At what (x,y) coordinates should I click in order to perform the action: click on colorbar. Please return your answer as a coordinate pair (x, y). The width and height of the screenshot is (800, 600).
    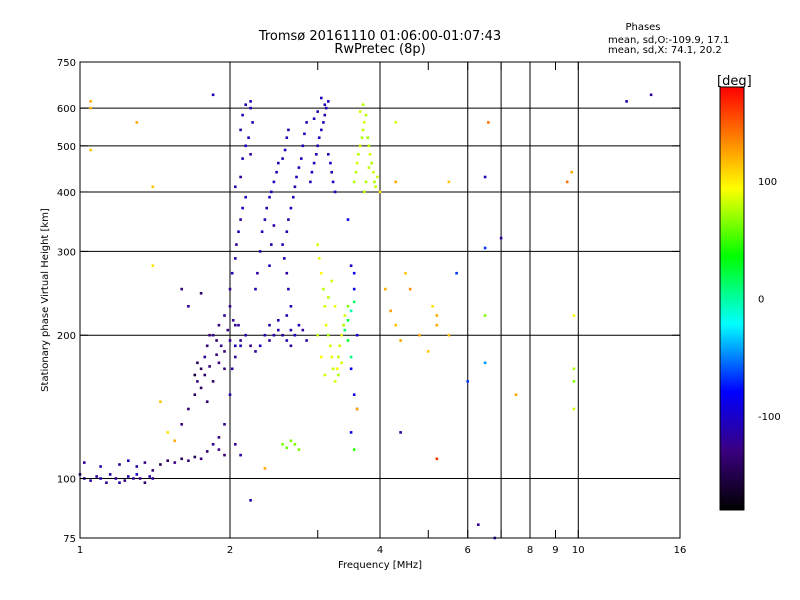
    Looking at the image, I should click on (732, 298).